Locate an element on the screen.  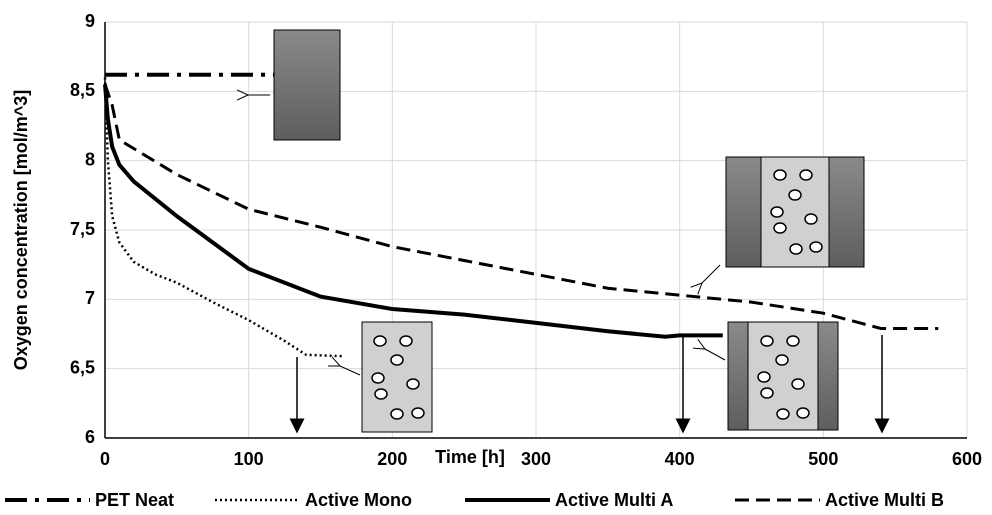
series-line is located at coordinates (223, 217).